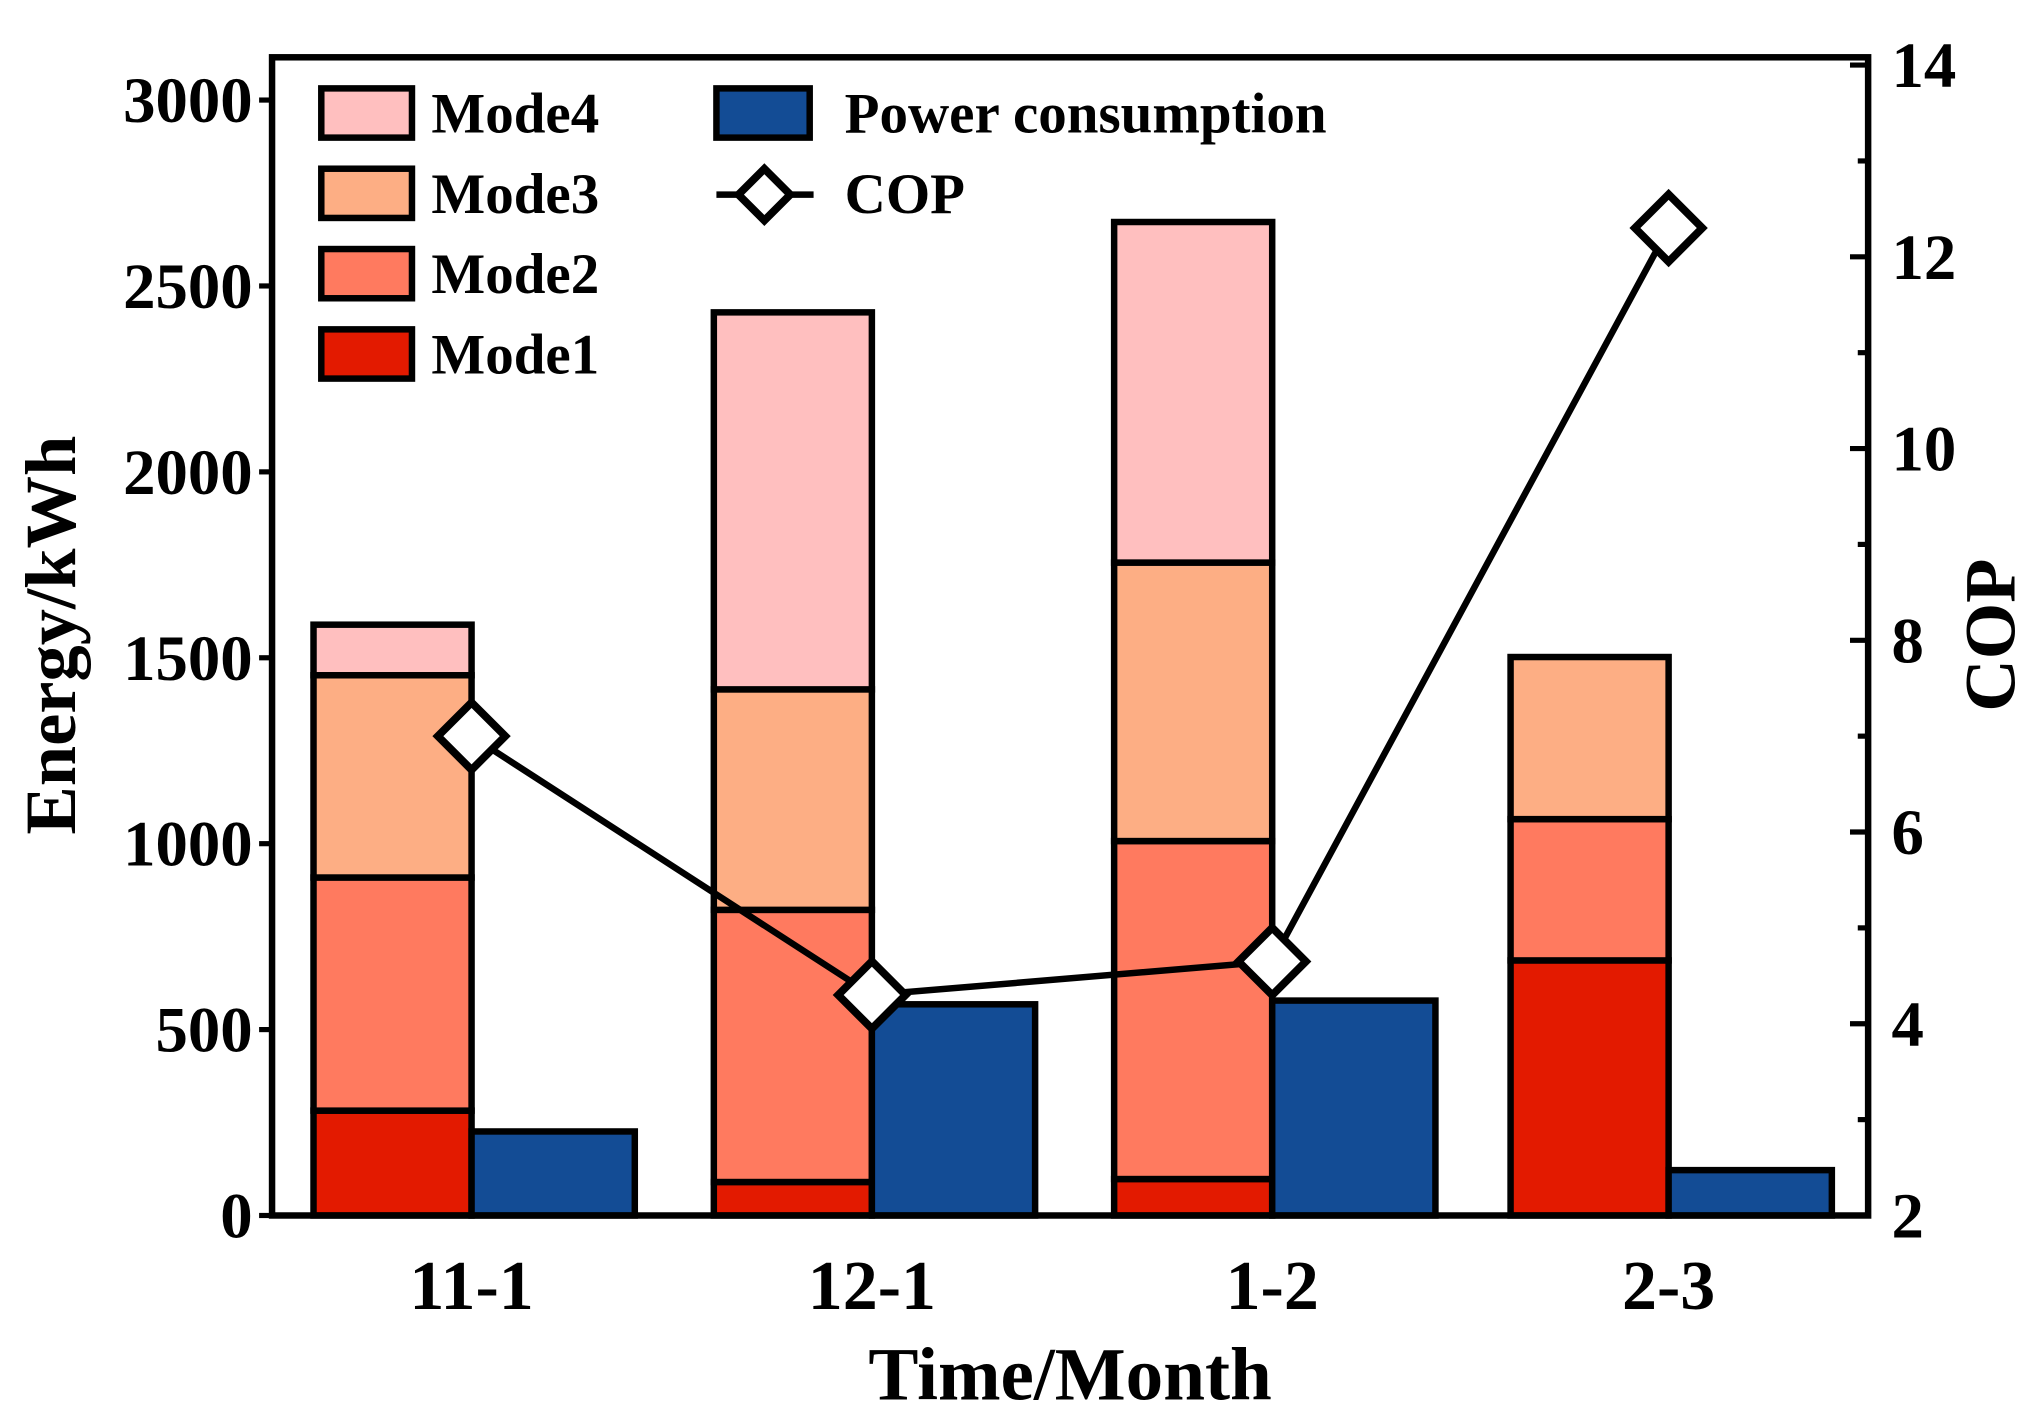 Image resolution: width=2021 pixels, height=1419 pixels. Describe the element at coordinates (236, 1217) in the screenshot. I see `y-tick-label: 0` at that location.